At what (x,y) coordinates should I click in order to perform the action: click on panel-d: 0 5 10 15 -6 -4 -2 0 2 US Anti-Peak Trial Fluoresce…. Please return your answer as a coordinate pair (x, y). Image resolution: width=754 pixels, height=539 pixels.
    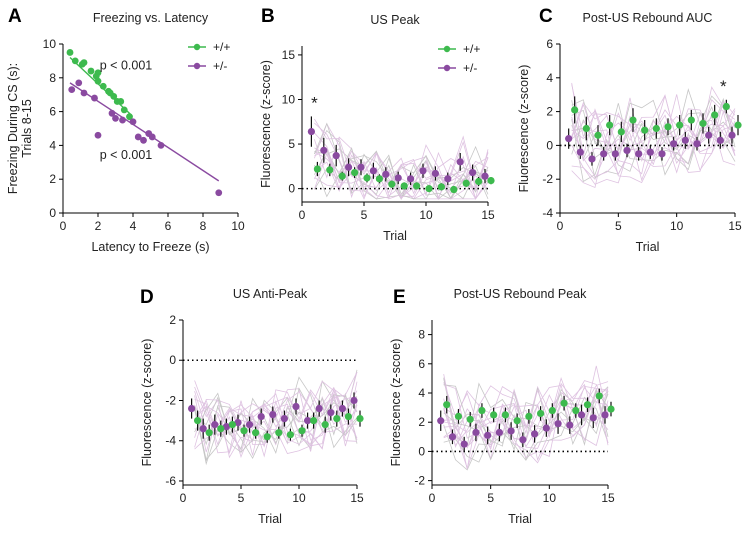
    Looking at the image, I should click on (252, 406).